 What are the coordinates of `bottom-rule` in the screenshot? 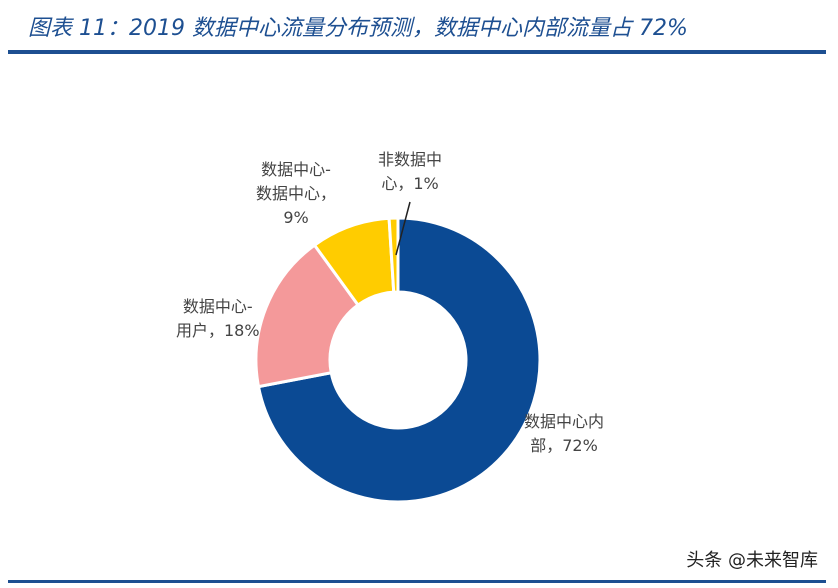 It's located at (417, 581).